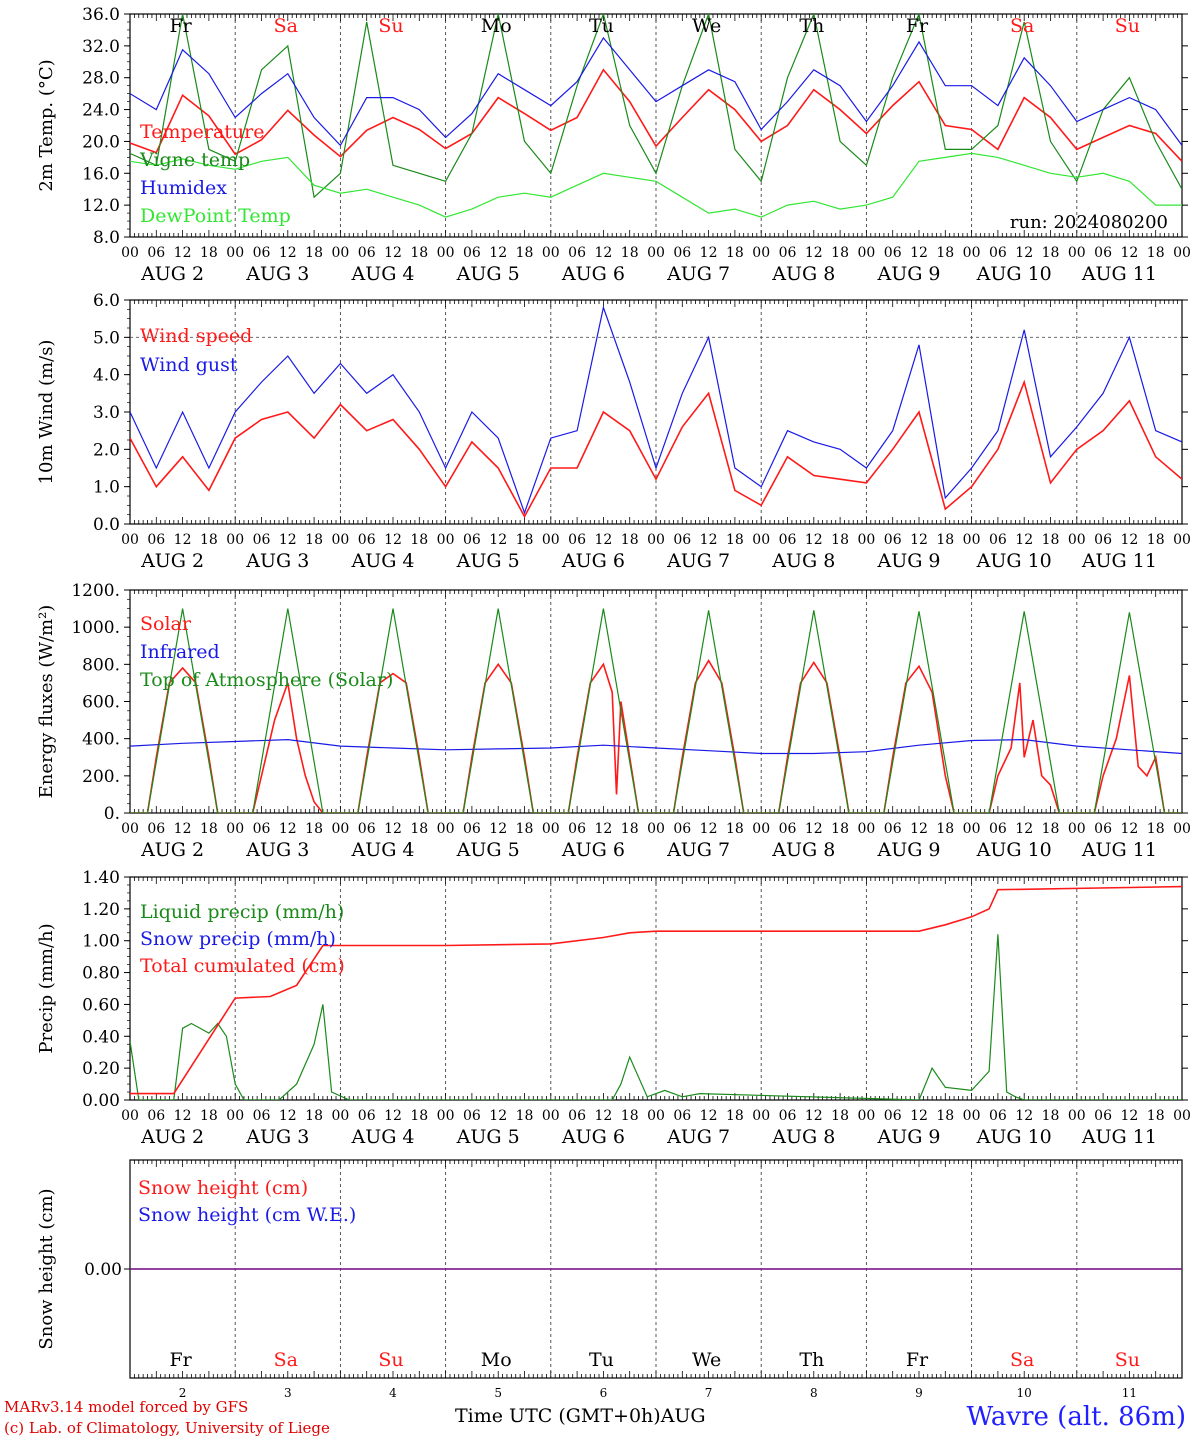 The height and width of the screenshot is (1440, 1194). What do you see at coordinates (180, 652) in the screenshot?
I see `legend-entry: Infrared` at bounding box center [180, 652].